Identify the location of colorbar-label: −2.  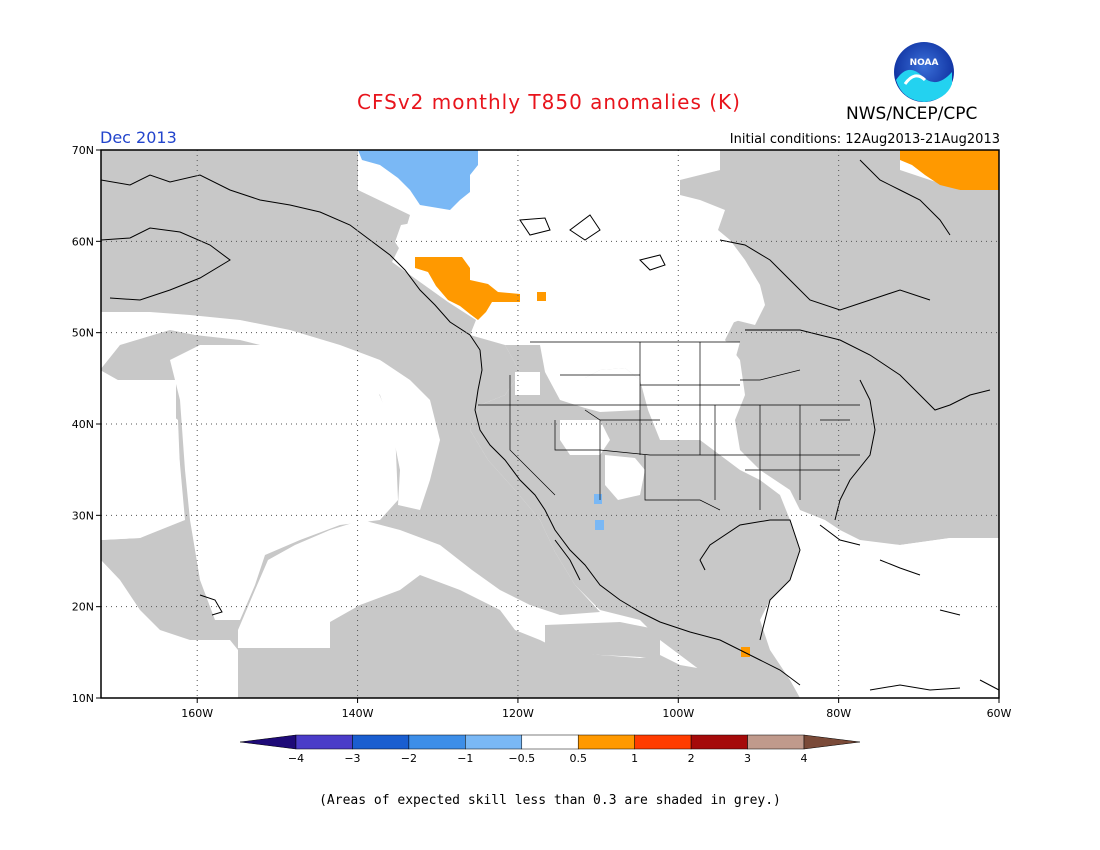
(409, 758).